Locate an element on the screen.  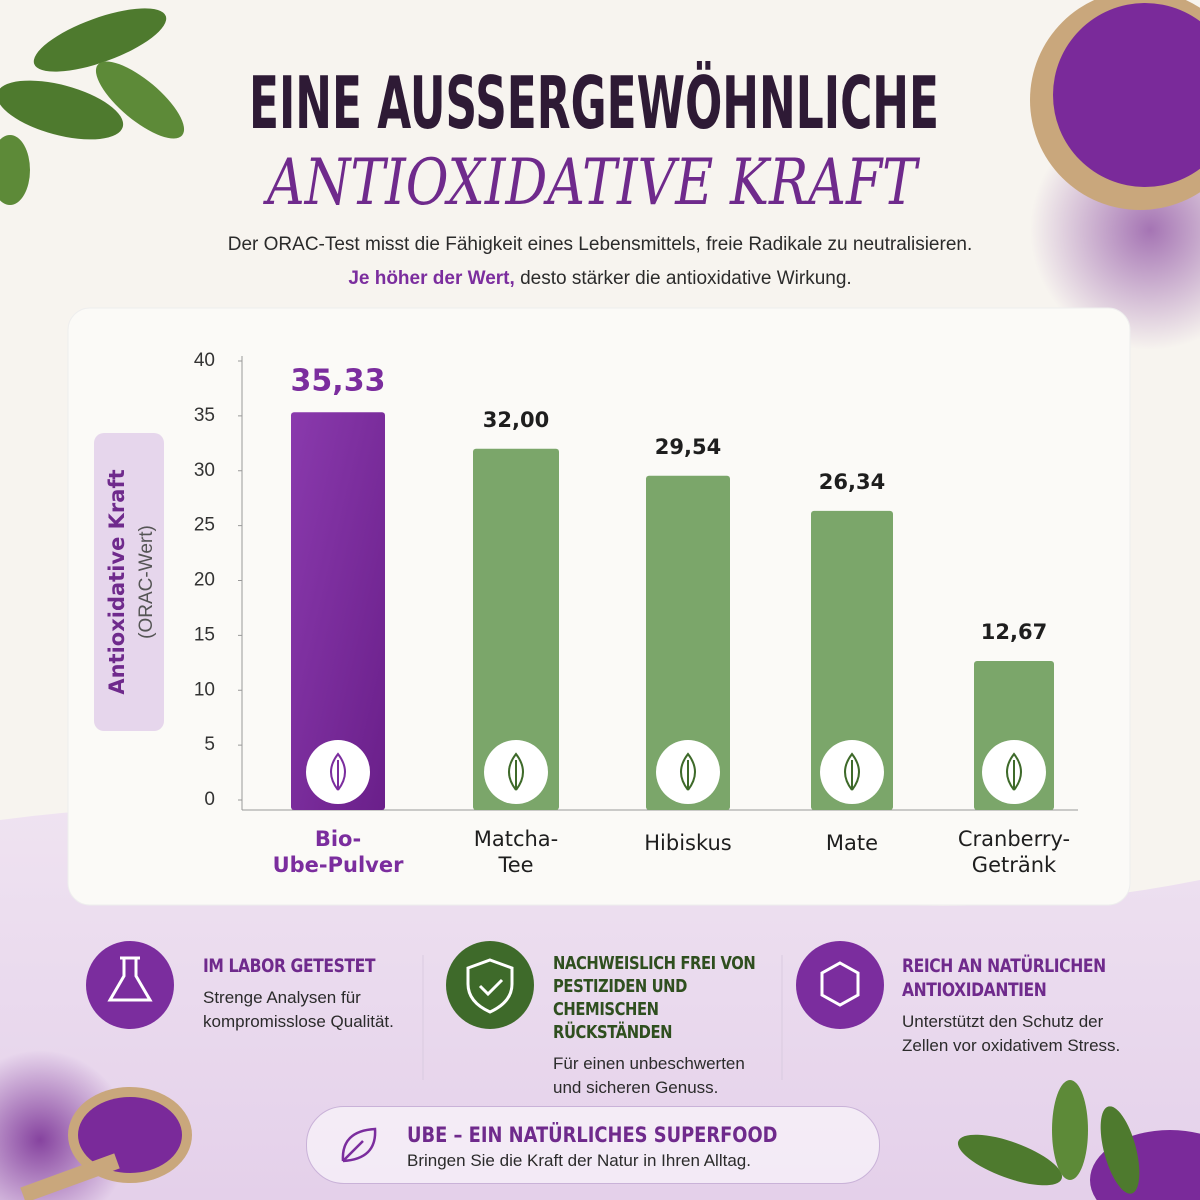
y-tick-label: 0 is located at coordinates (209, 799).